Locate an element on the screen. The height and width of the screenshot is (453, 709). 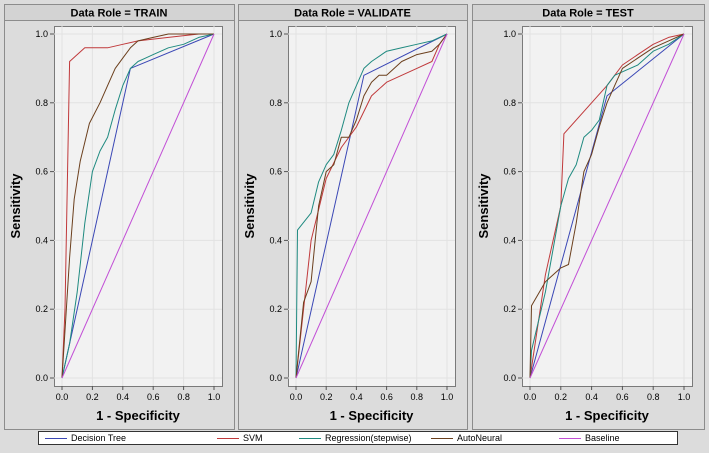
legend-swatch-svm is located at coordinates (228, 439).